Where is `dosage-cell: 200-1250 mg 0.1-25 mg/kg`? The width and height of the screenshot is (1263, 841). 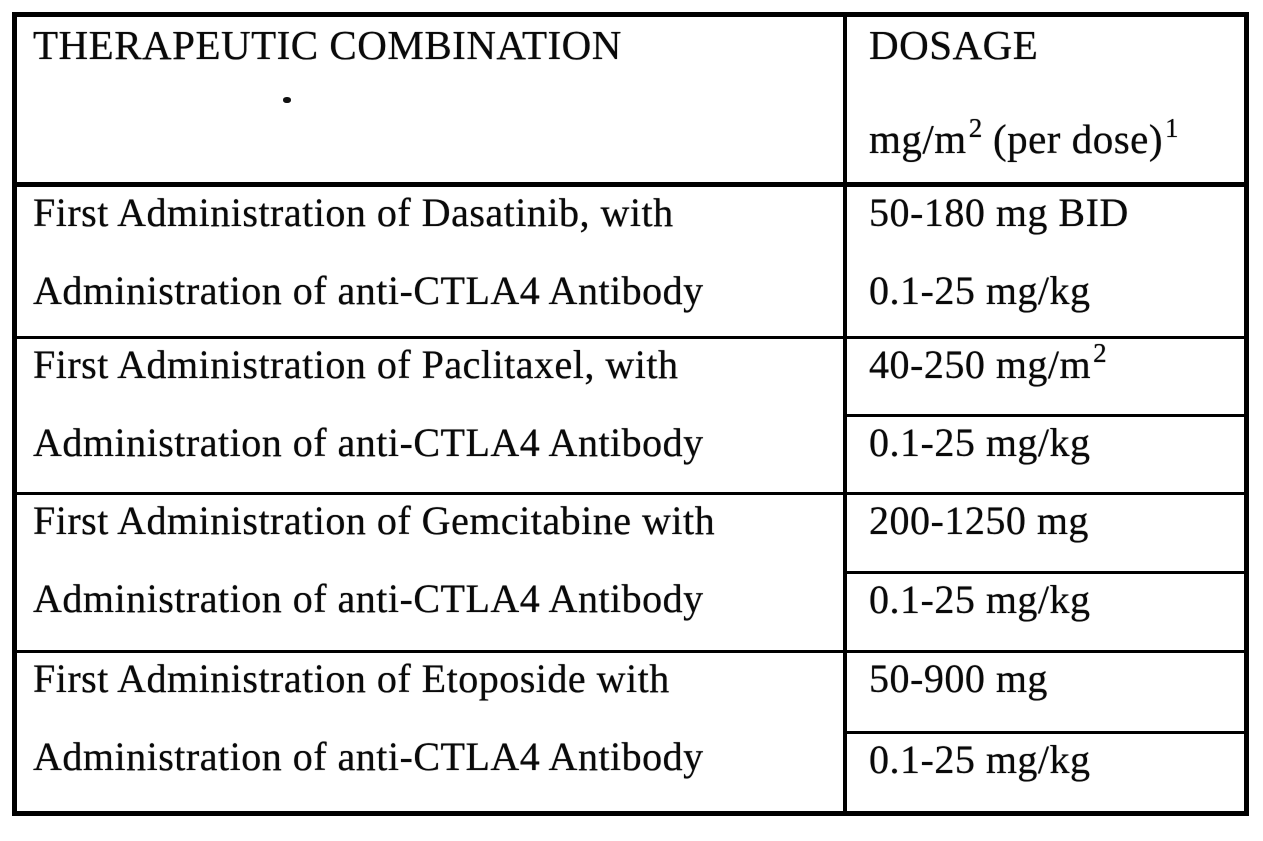
dosage-cell: 200-1250 mg 0.1-25 mg/kg is located at coordinates (1045, 572).